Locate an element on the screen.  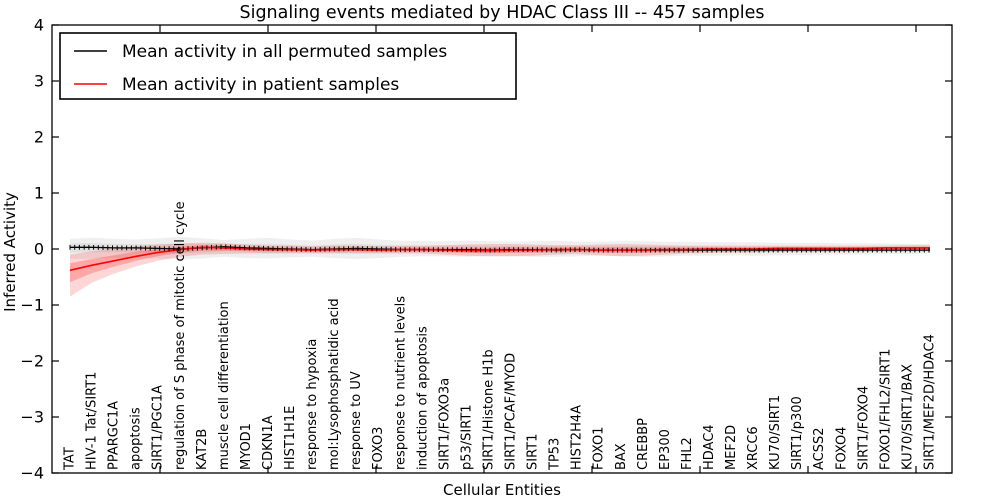
x-tick-label: TP53 is located at coordinates (555, 454).